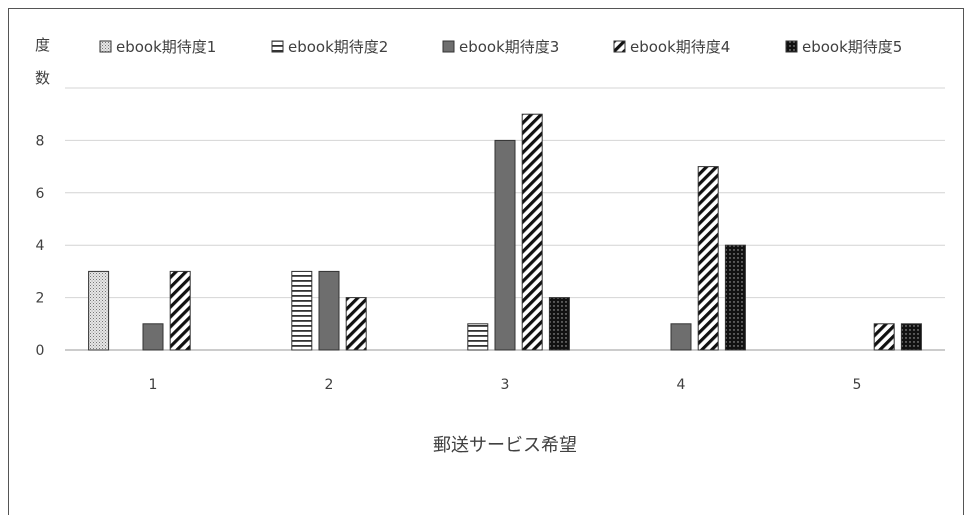 This screenshot has height=515, width=965. What do you see at coordinates (356, 324) in the screenshot?
I see `bar-ebook期待度4-cat-2` at bounding box center [356, 324].